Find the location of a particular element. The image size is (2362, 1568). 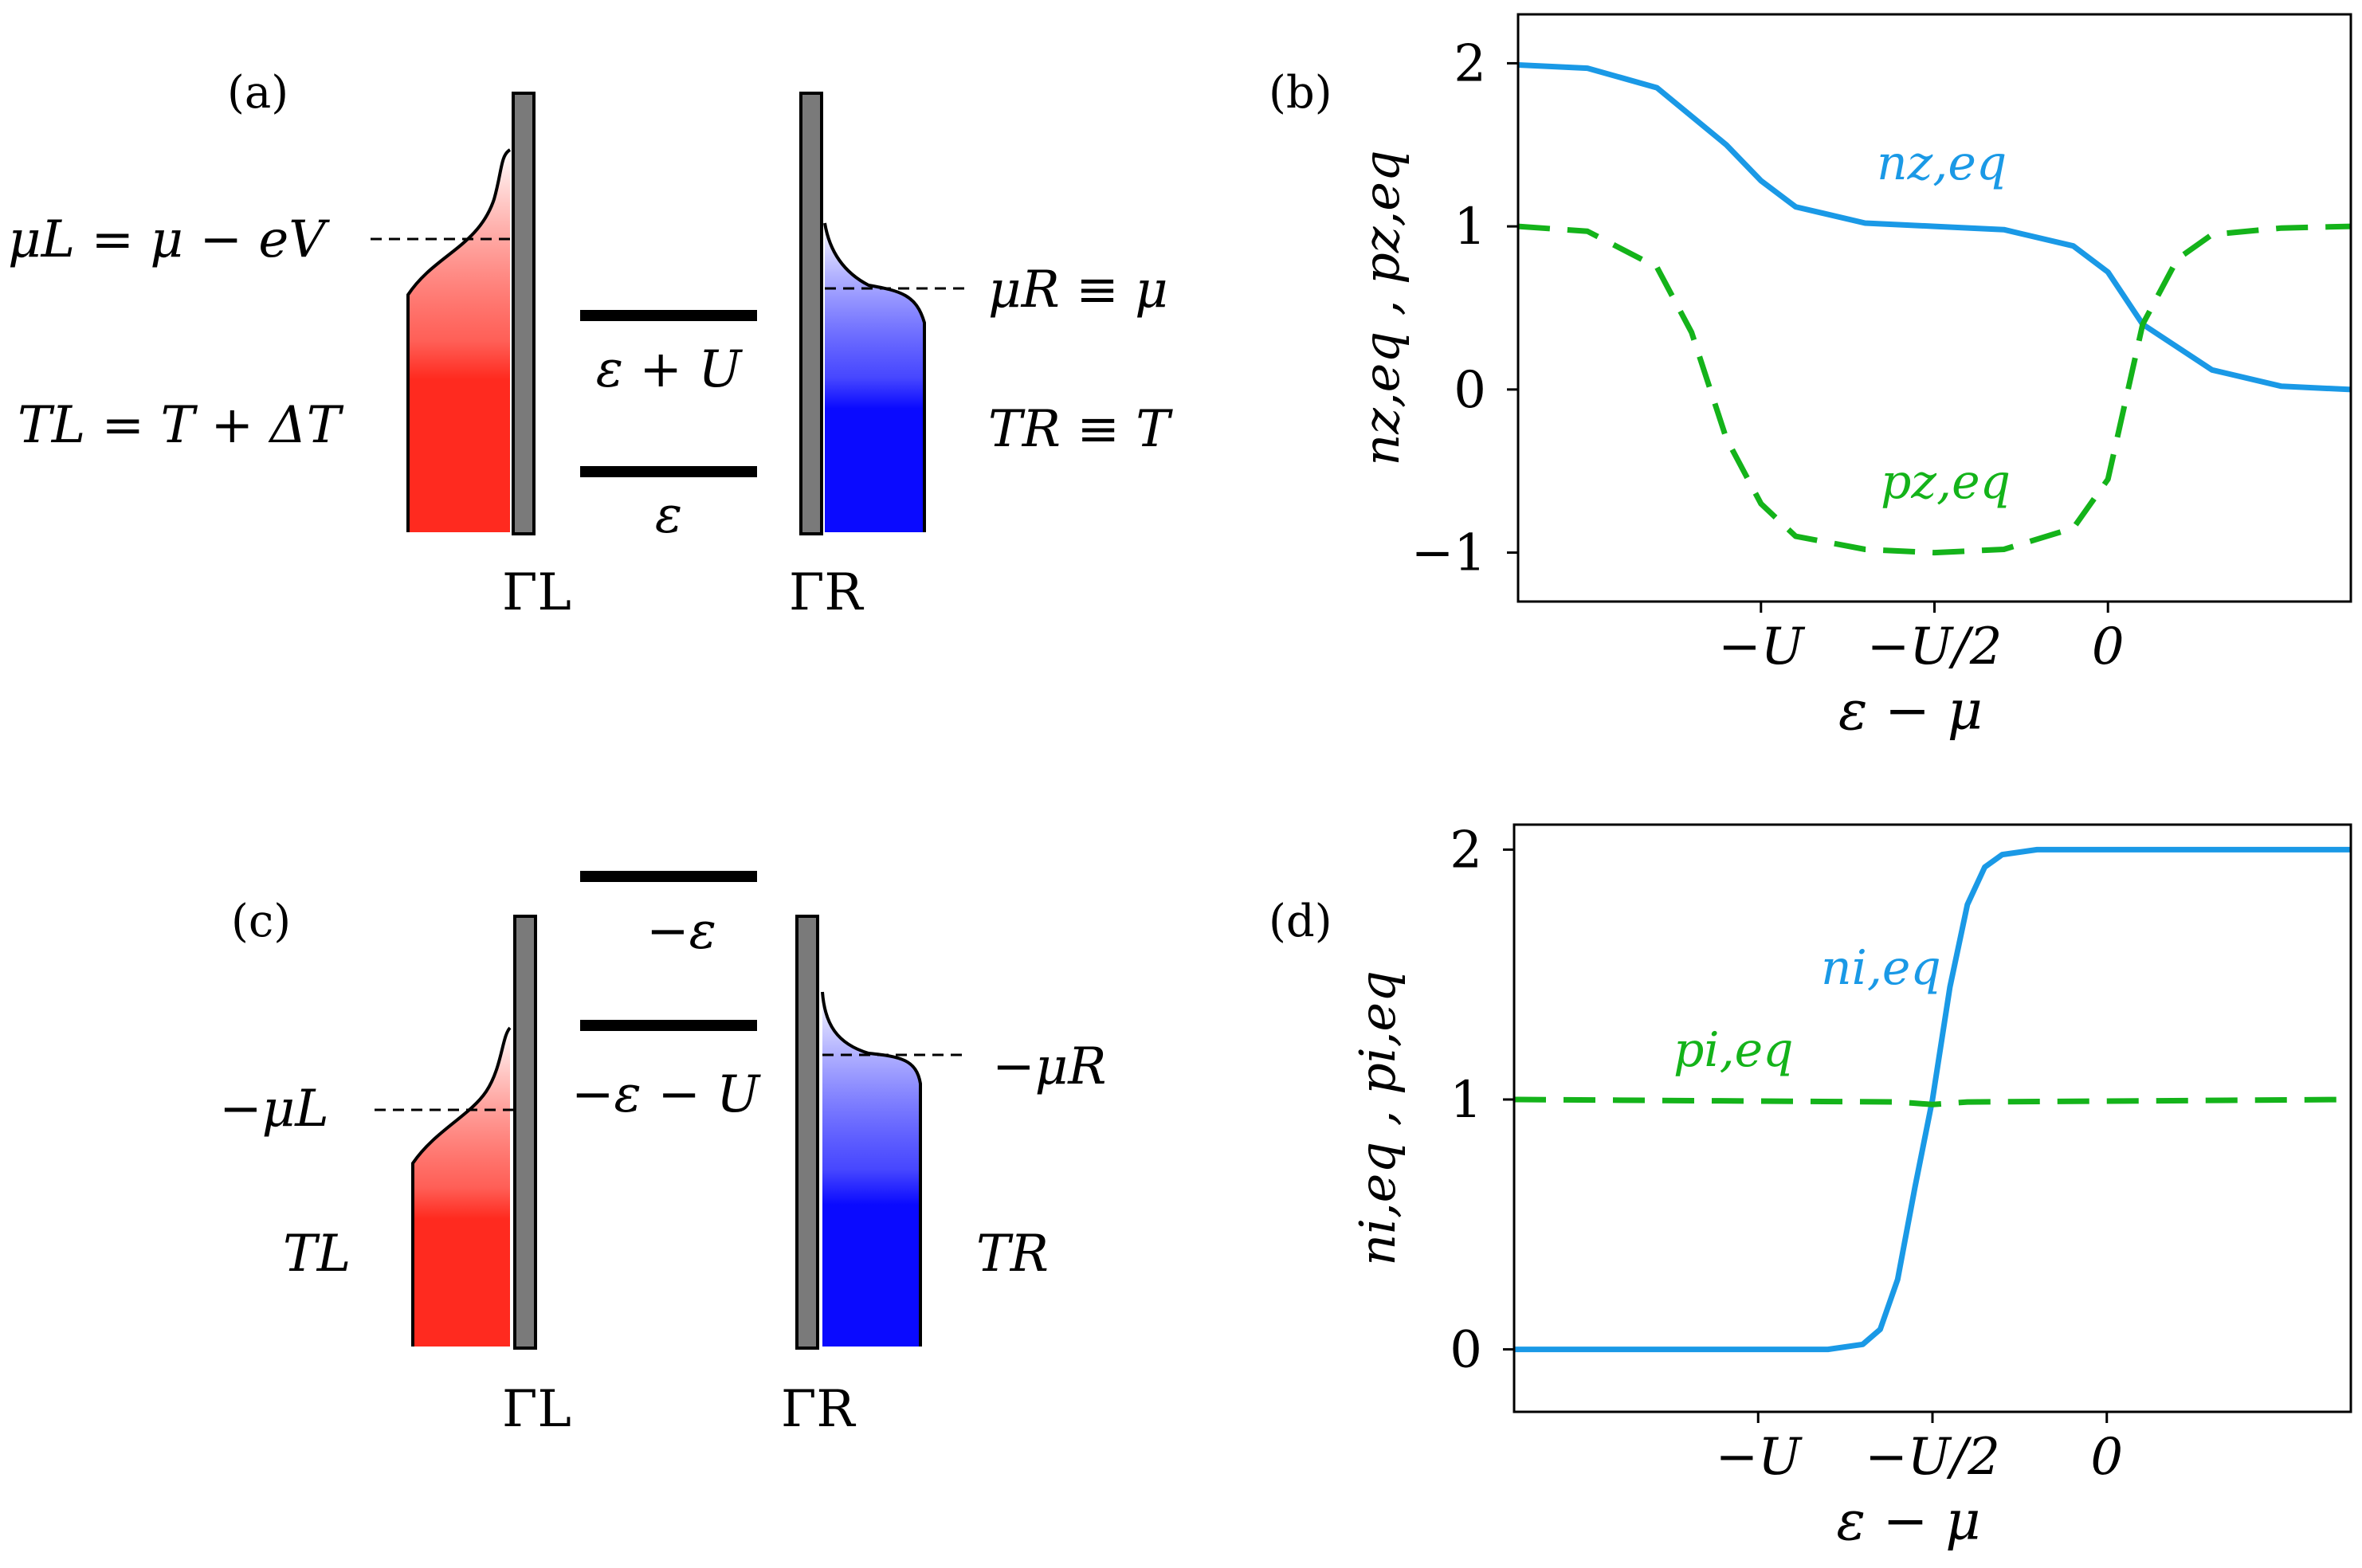

y-tick-label: −1 is located at coordinates (1448, 553).